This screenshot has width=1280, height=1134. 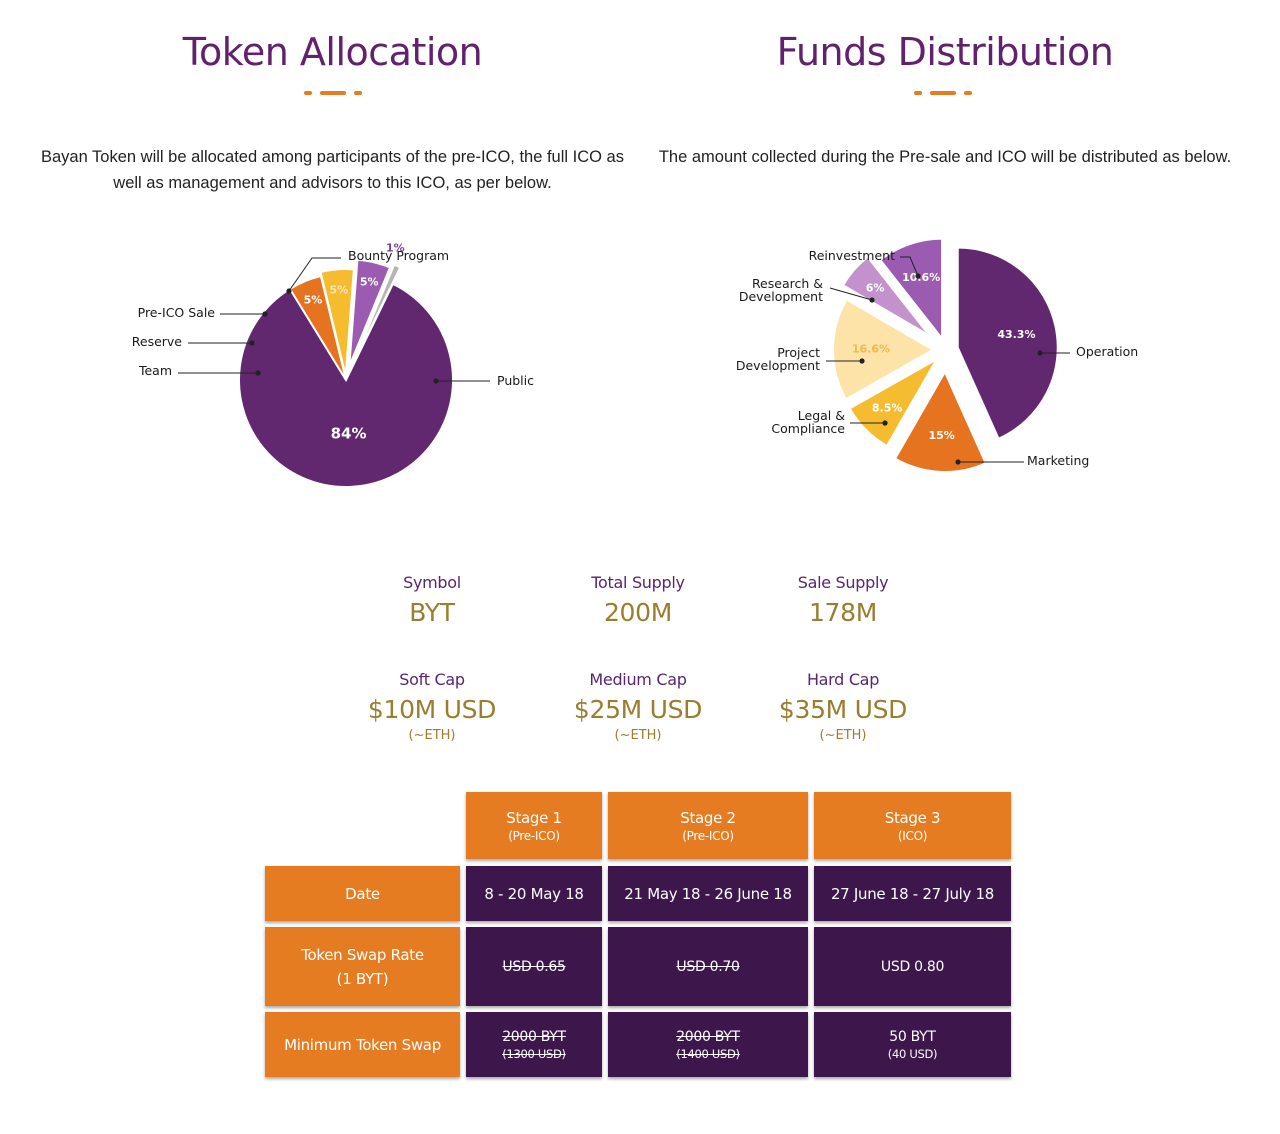 I want to click on pie-value-label: 8.5%, so click(x=887, y=408).